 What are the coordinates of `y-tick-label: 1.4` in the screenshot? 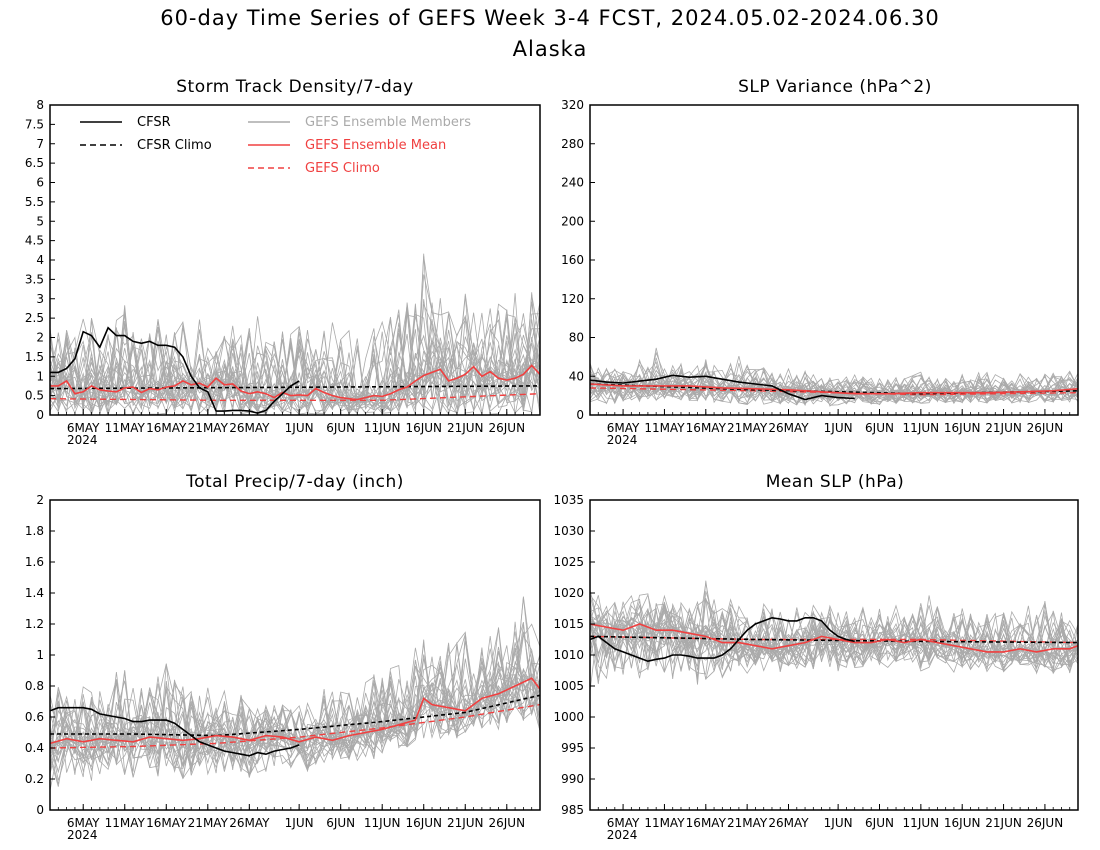 It's located at (34, 593).